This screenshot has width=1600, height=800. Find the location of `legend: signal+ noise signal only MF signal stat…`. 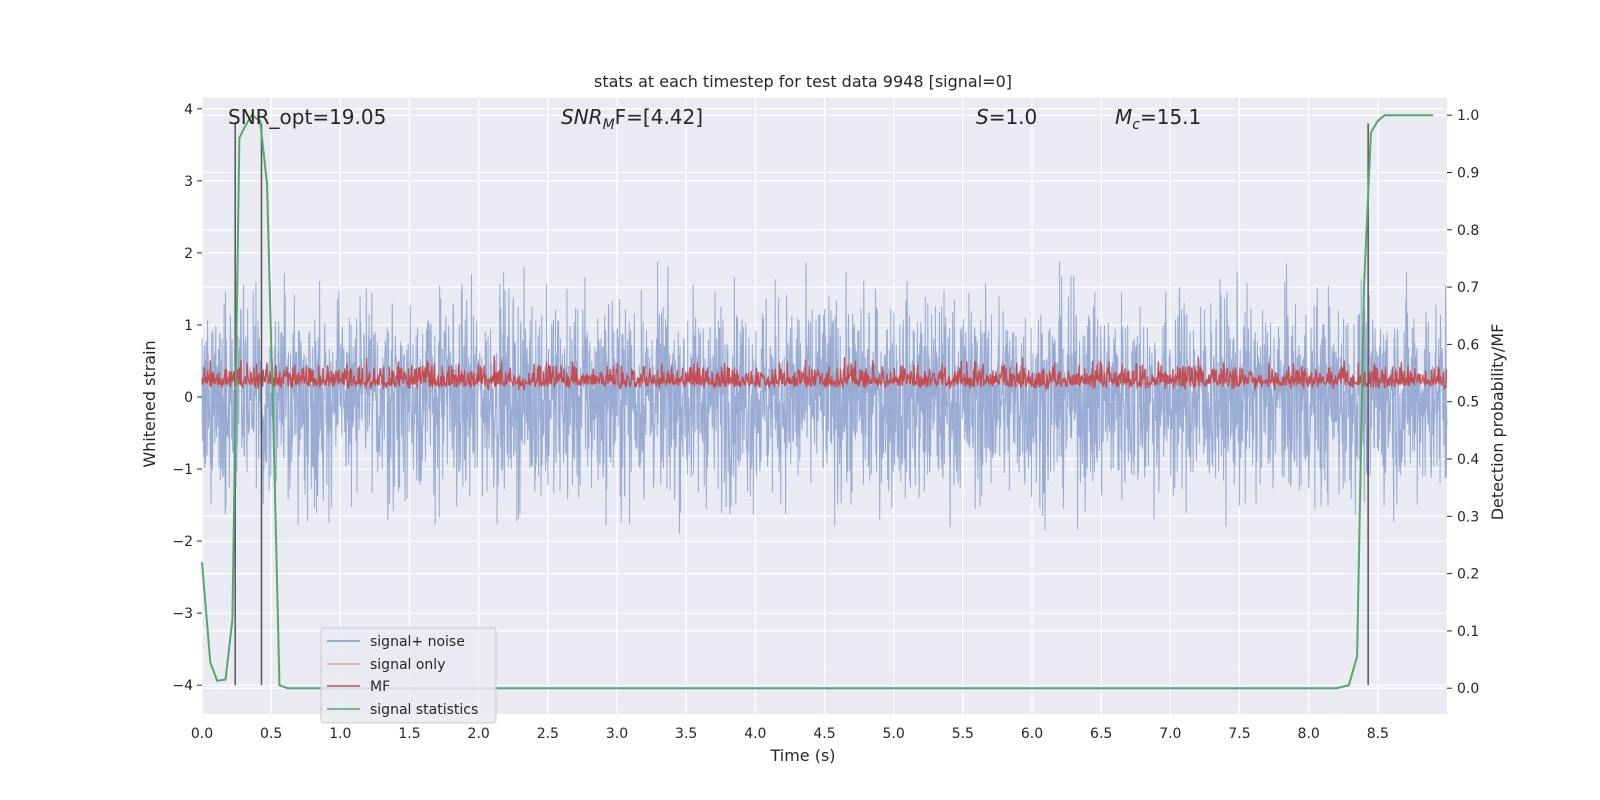

legend: signal+ noise signal only MF signal stat… is located at coordinates (408, 675).